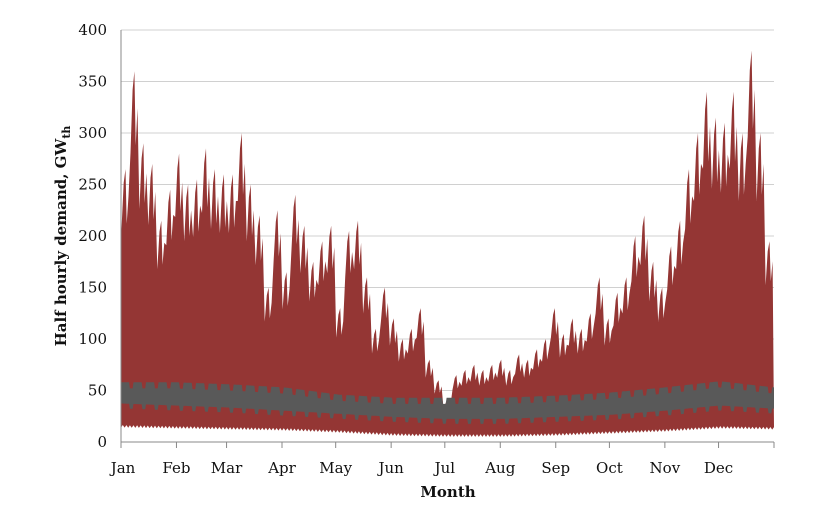 The height and width of the screenshot is (519, 823). Describe the element at coordinates (61, 242) in the screenshot. I see `y-axis-label-main: Half hourly demand, GW` at that location.